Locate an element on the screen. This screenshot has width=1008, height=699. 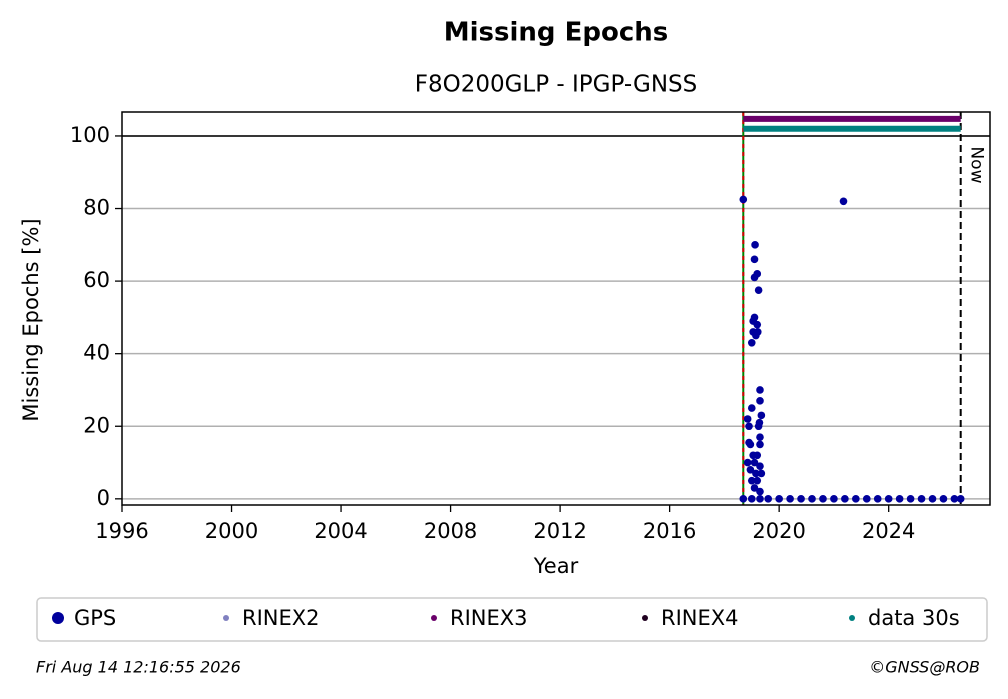
x-tick-label: 2008 is located at coordinates (450, 531).